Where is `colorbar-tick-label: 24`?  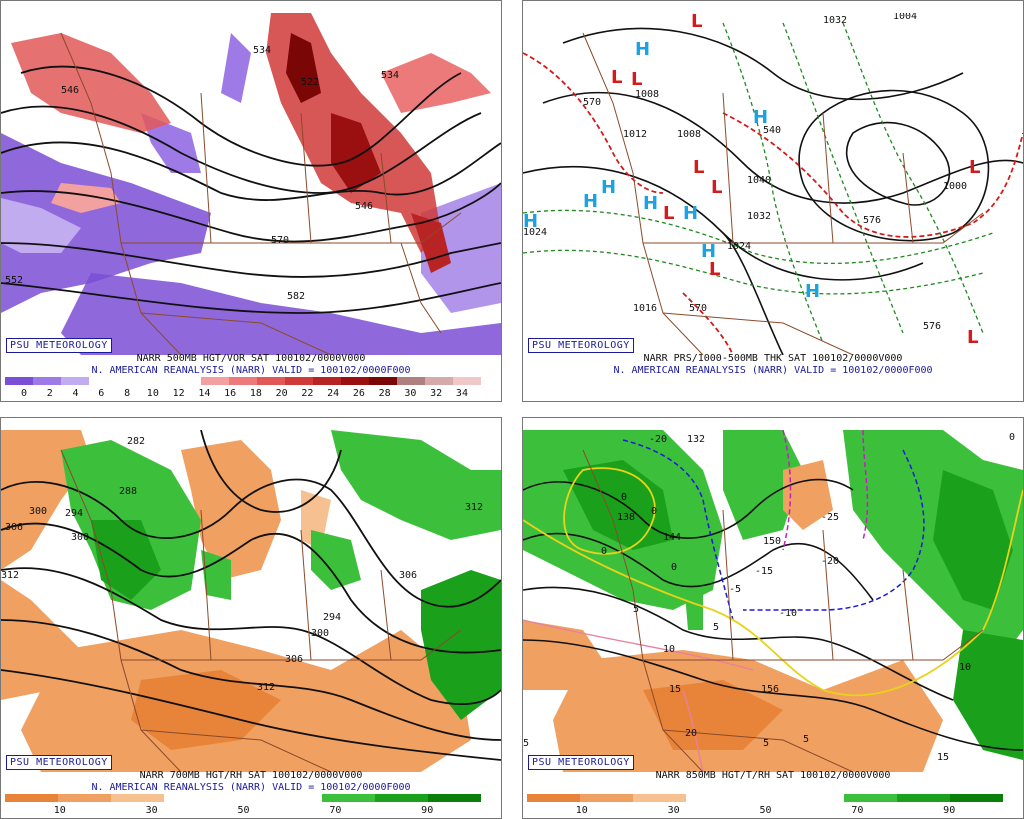
colorbar-tick-label: 24 is located at coordinates (333, 393).